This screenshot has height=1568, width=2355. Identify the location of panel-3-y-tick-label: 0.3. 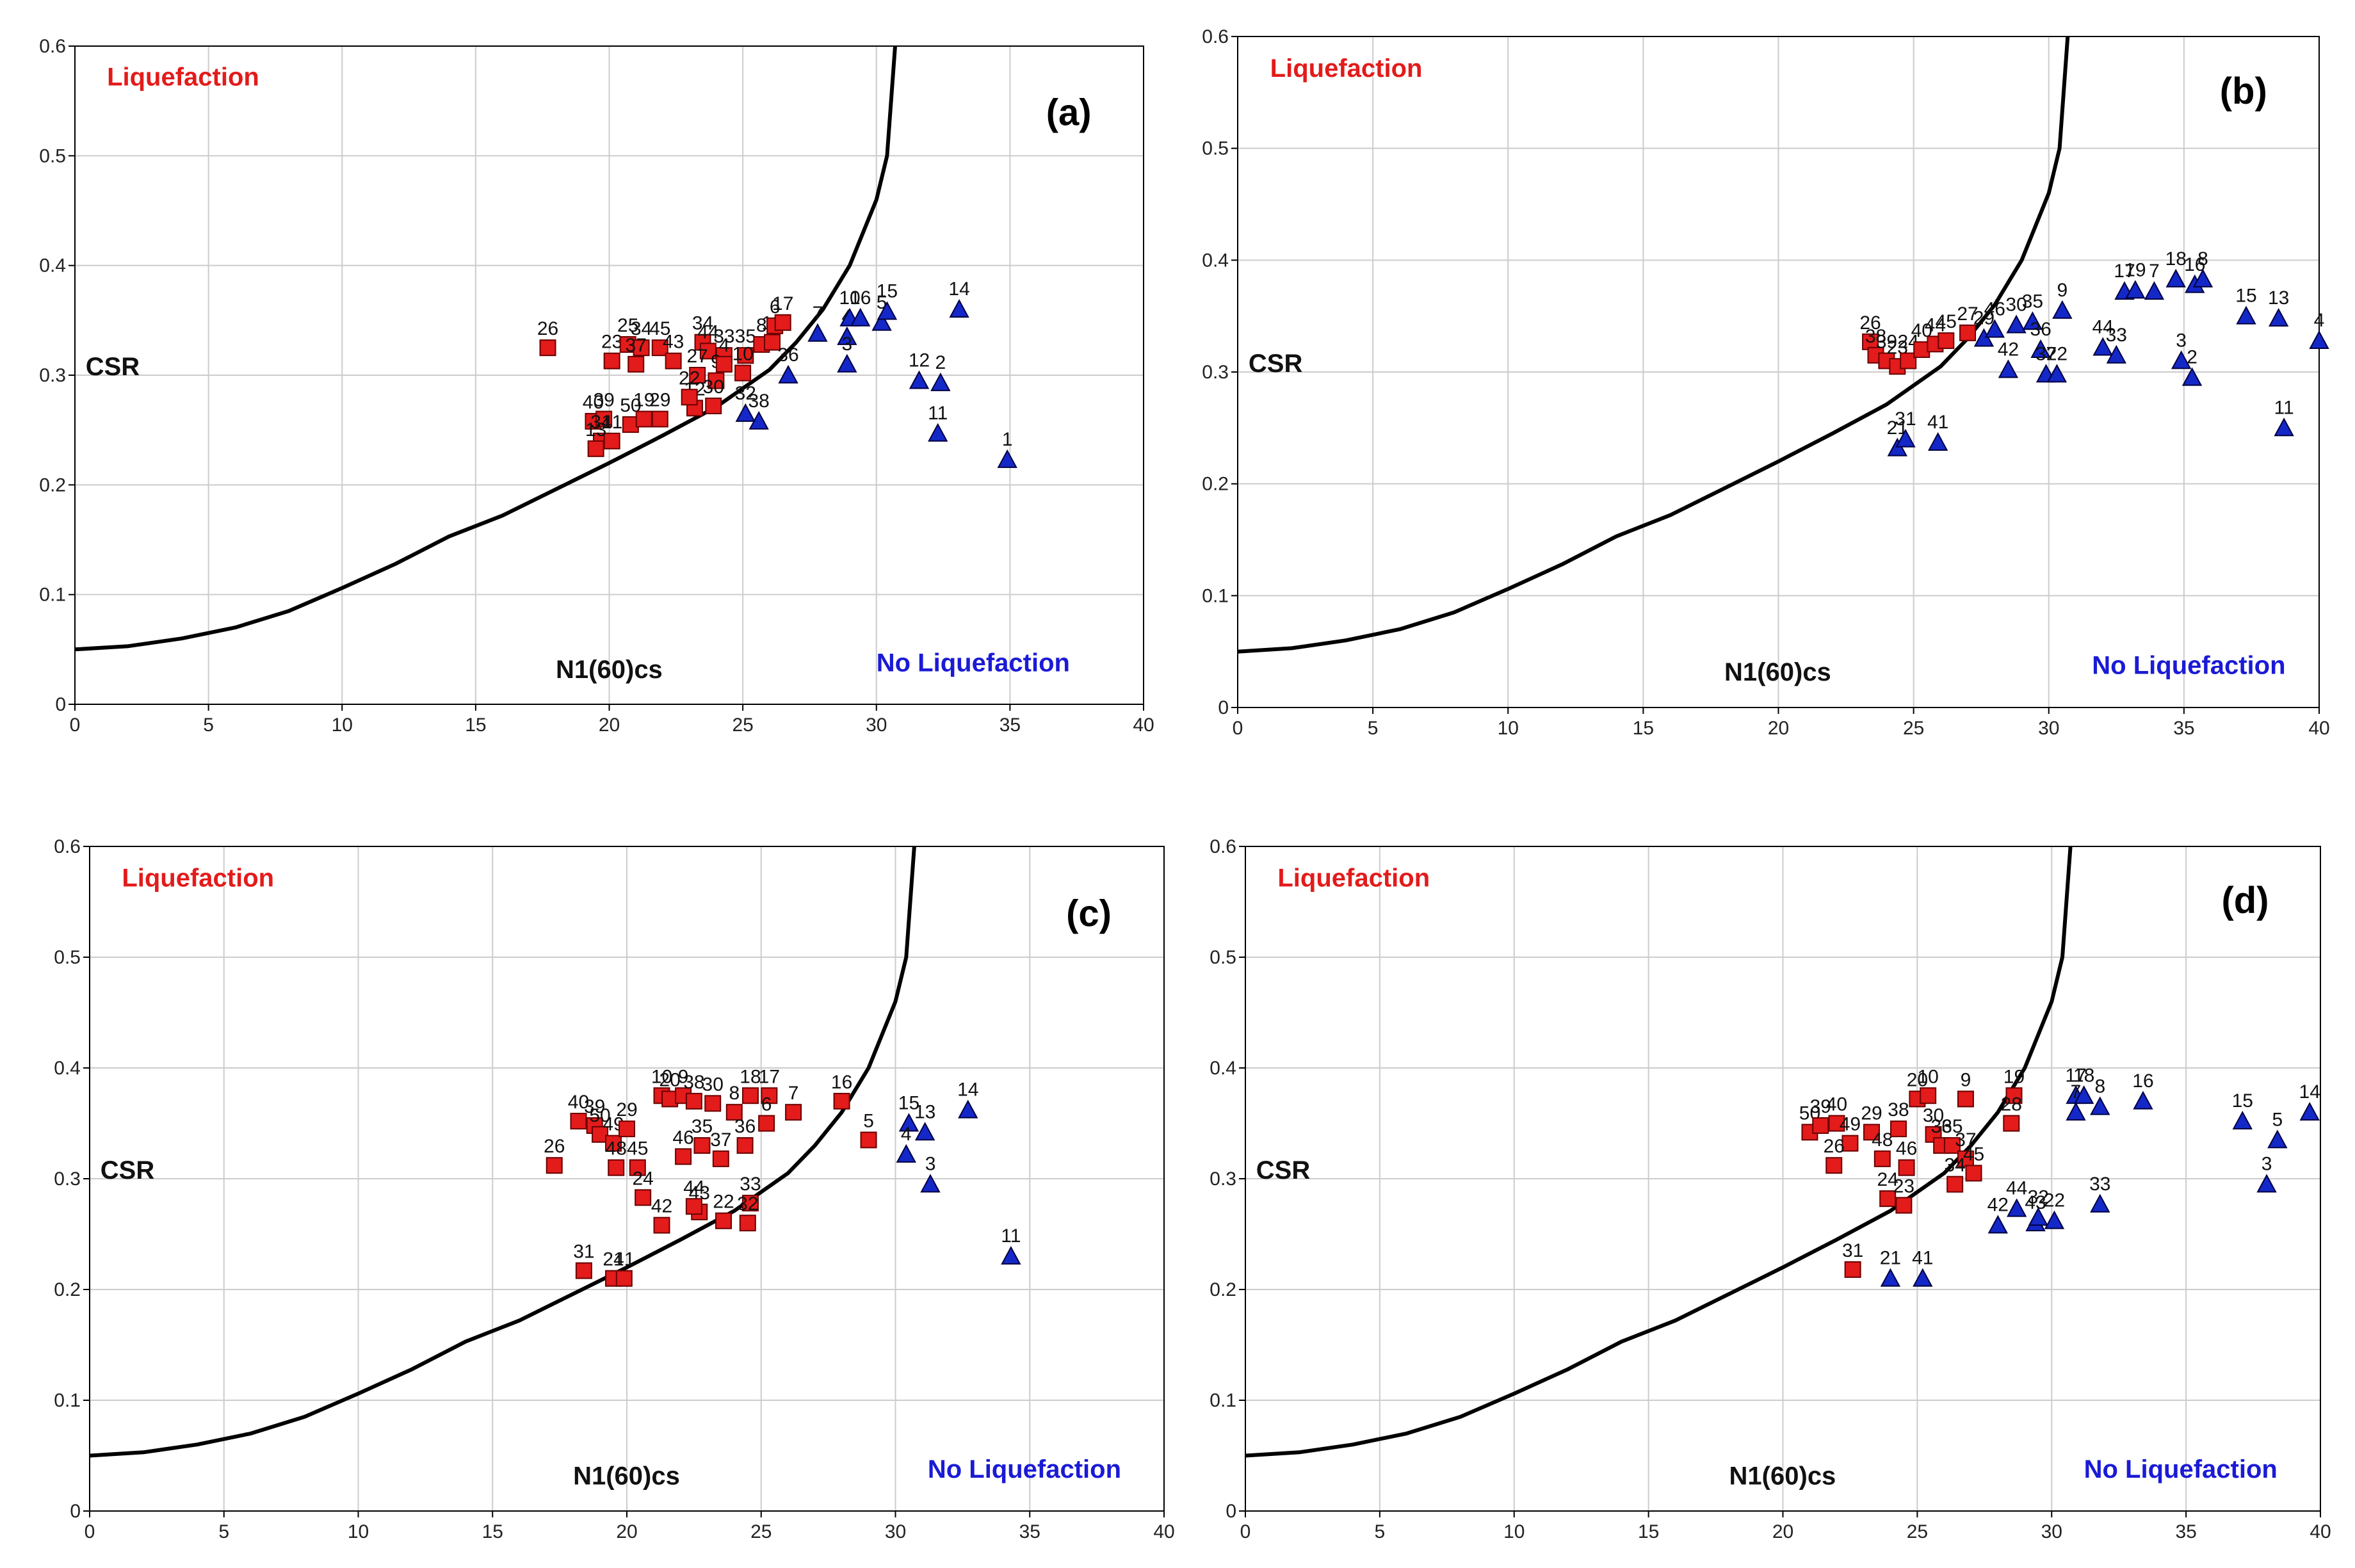
(68, 1179).